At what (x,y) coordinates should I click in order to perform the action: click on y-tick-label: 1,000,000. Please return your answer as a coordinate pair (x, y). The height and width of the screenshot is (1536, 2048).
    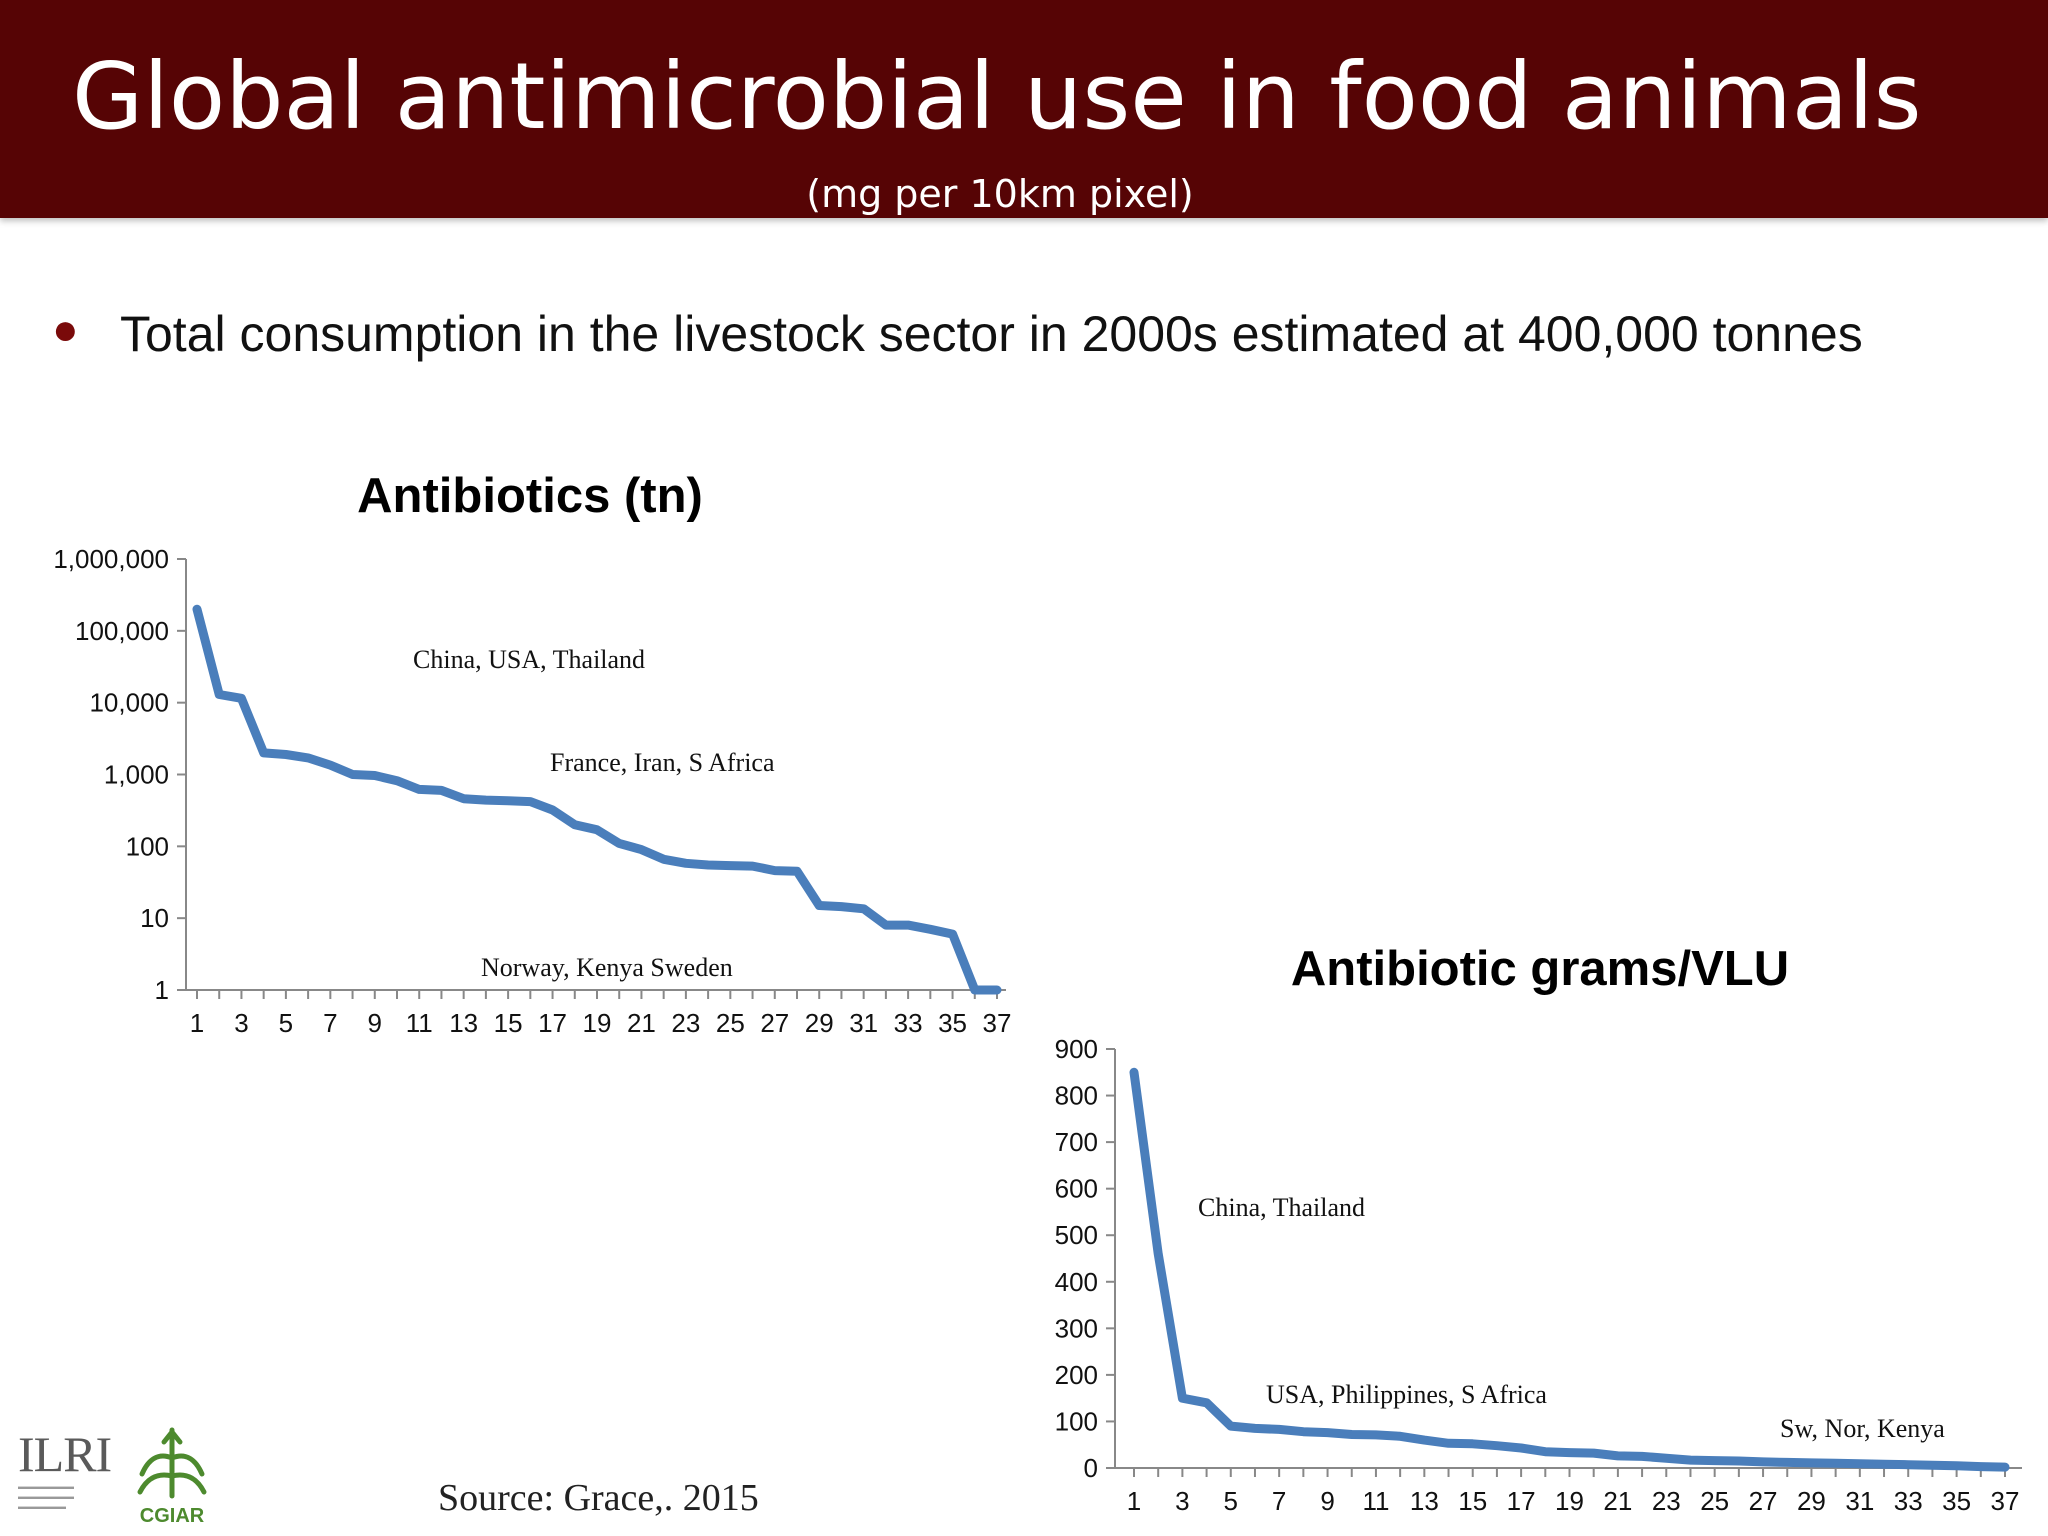
    Looking at the image, I should click on (111, 559).